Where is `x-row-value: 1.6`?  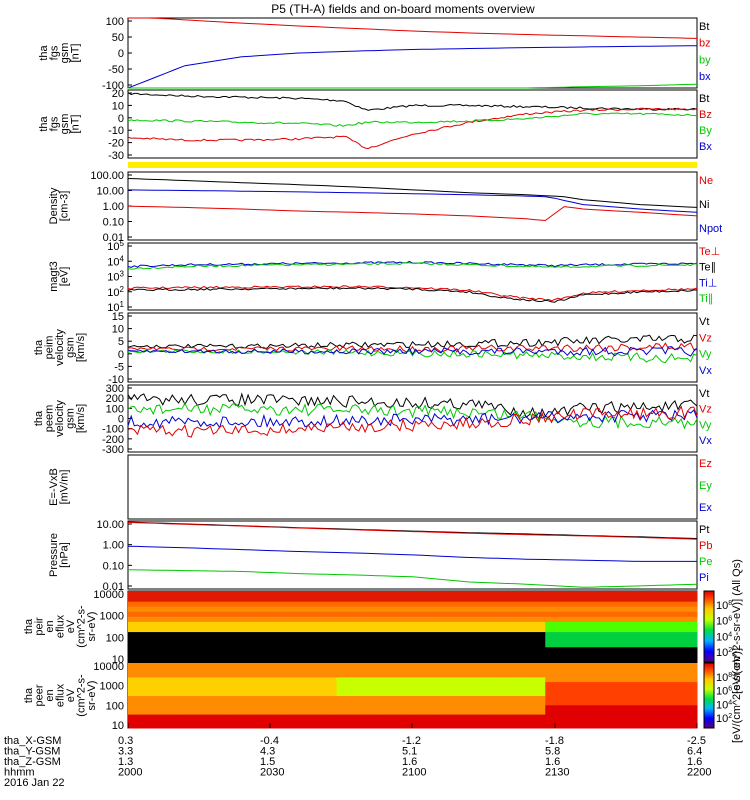
x-row-value: 1.6 is located at coordinates (552, 762).